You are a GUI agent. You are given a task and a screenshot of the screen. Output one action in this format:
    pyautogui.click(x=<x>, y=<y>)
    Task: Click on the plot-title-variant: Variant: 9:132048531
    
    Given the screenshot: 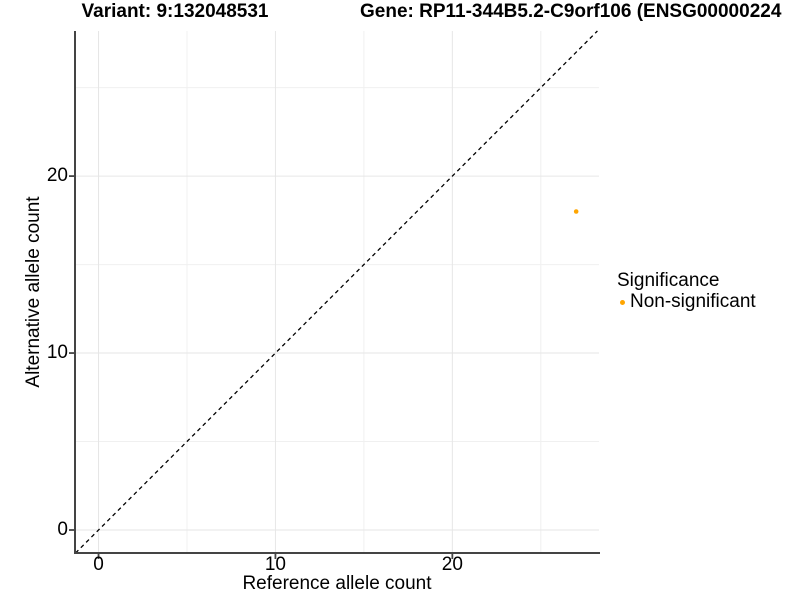 What is the action you would take?
    pyautogui.click(x=175, y=11)
    